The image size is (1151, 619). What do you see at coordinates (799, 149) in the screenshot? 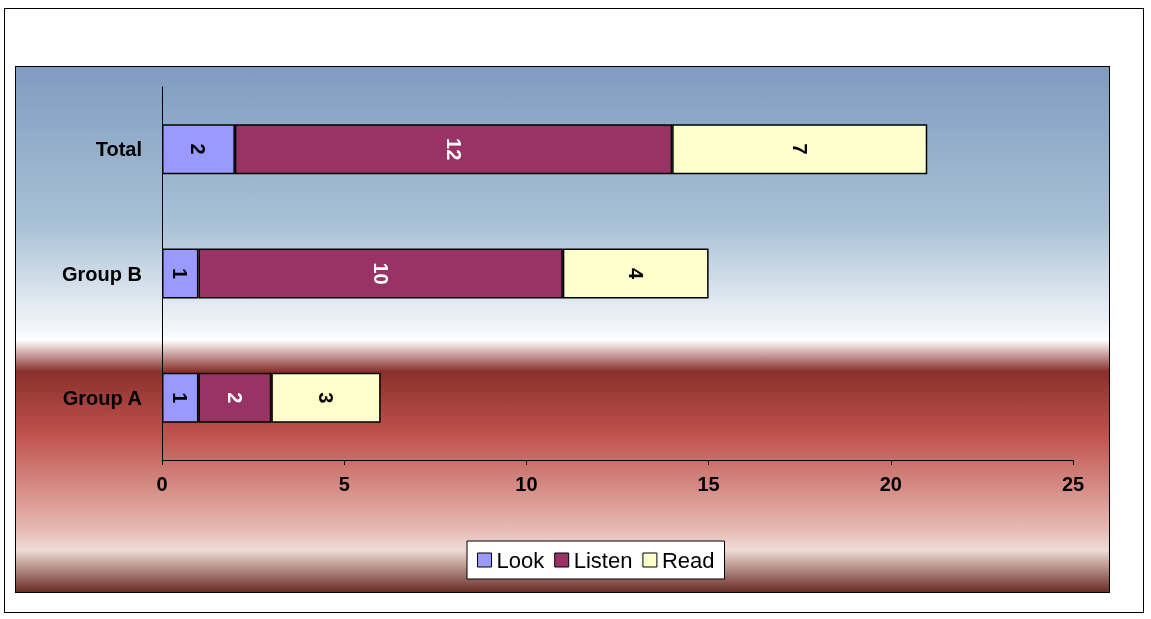
I see `data-label: 7` at bounding box center [799, 149].